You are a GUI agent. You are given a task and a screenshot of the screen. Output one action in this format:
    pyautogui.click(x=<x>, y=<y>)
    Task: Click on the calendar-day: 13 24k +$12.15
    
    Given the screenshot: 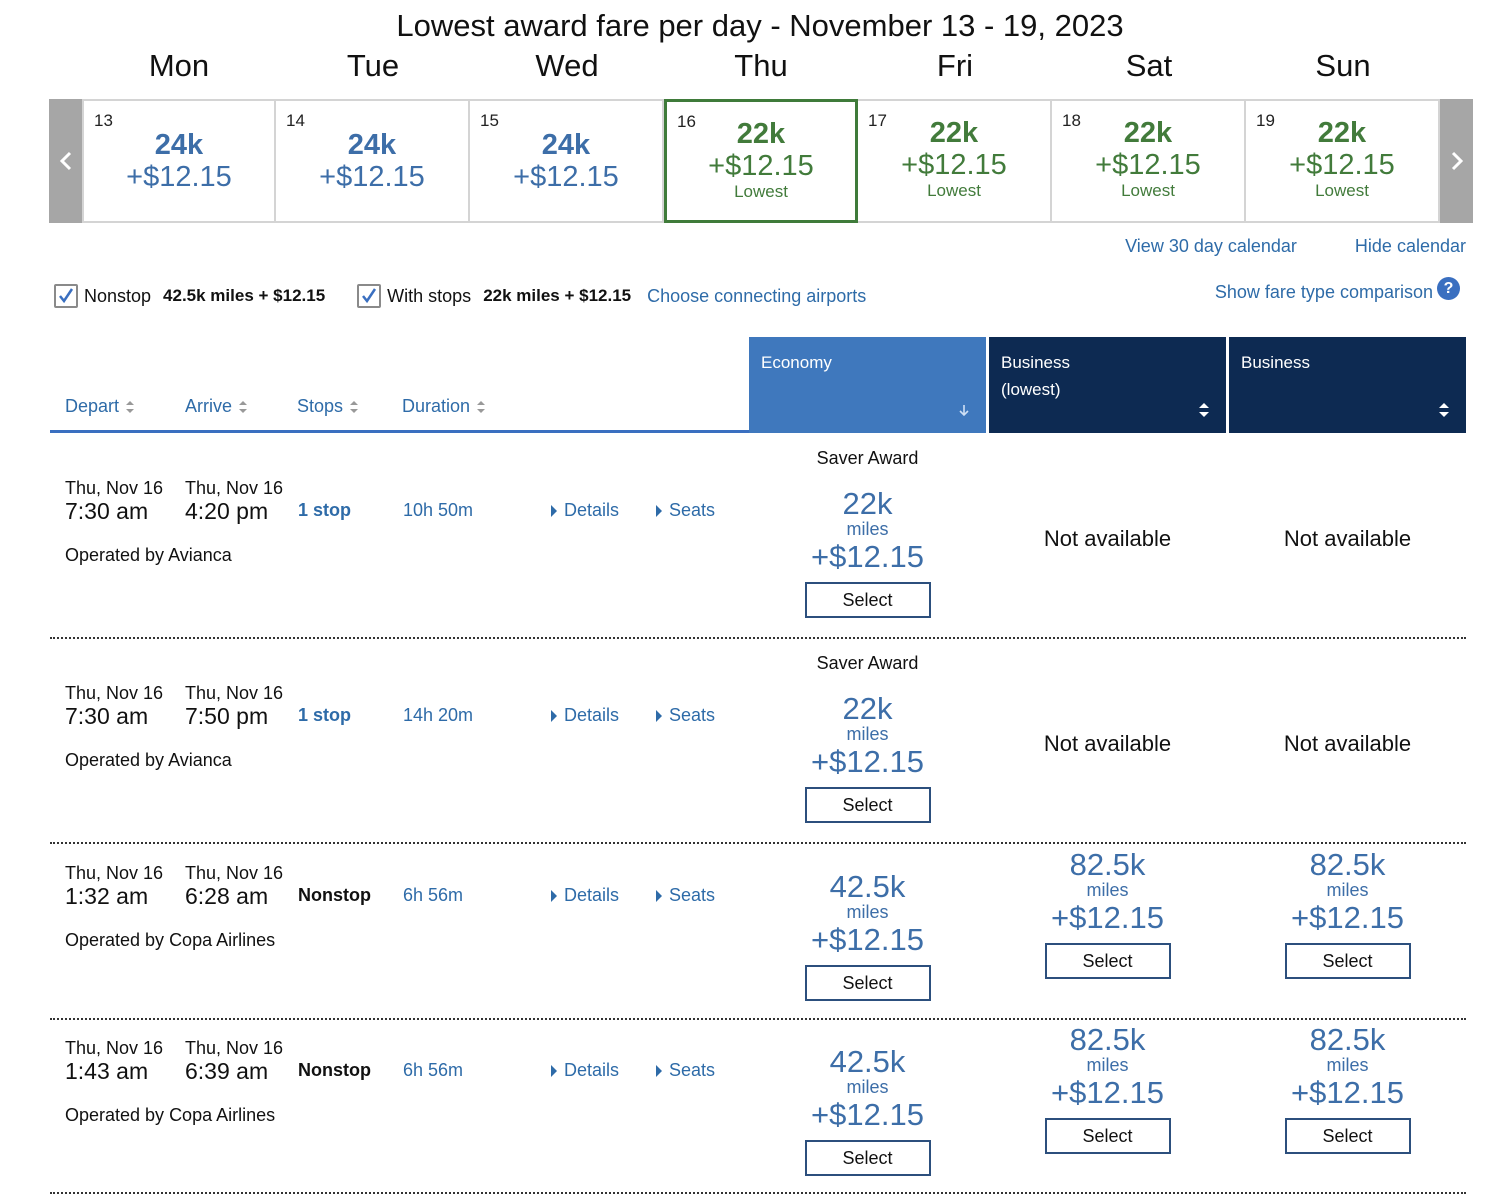 What is the action you would take?
    pyautogui.click(x=179, y=161)
    